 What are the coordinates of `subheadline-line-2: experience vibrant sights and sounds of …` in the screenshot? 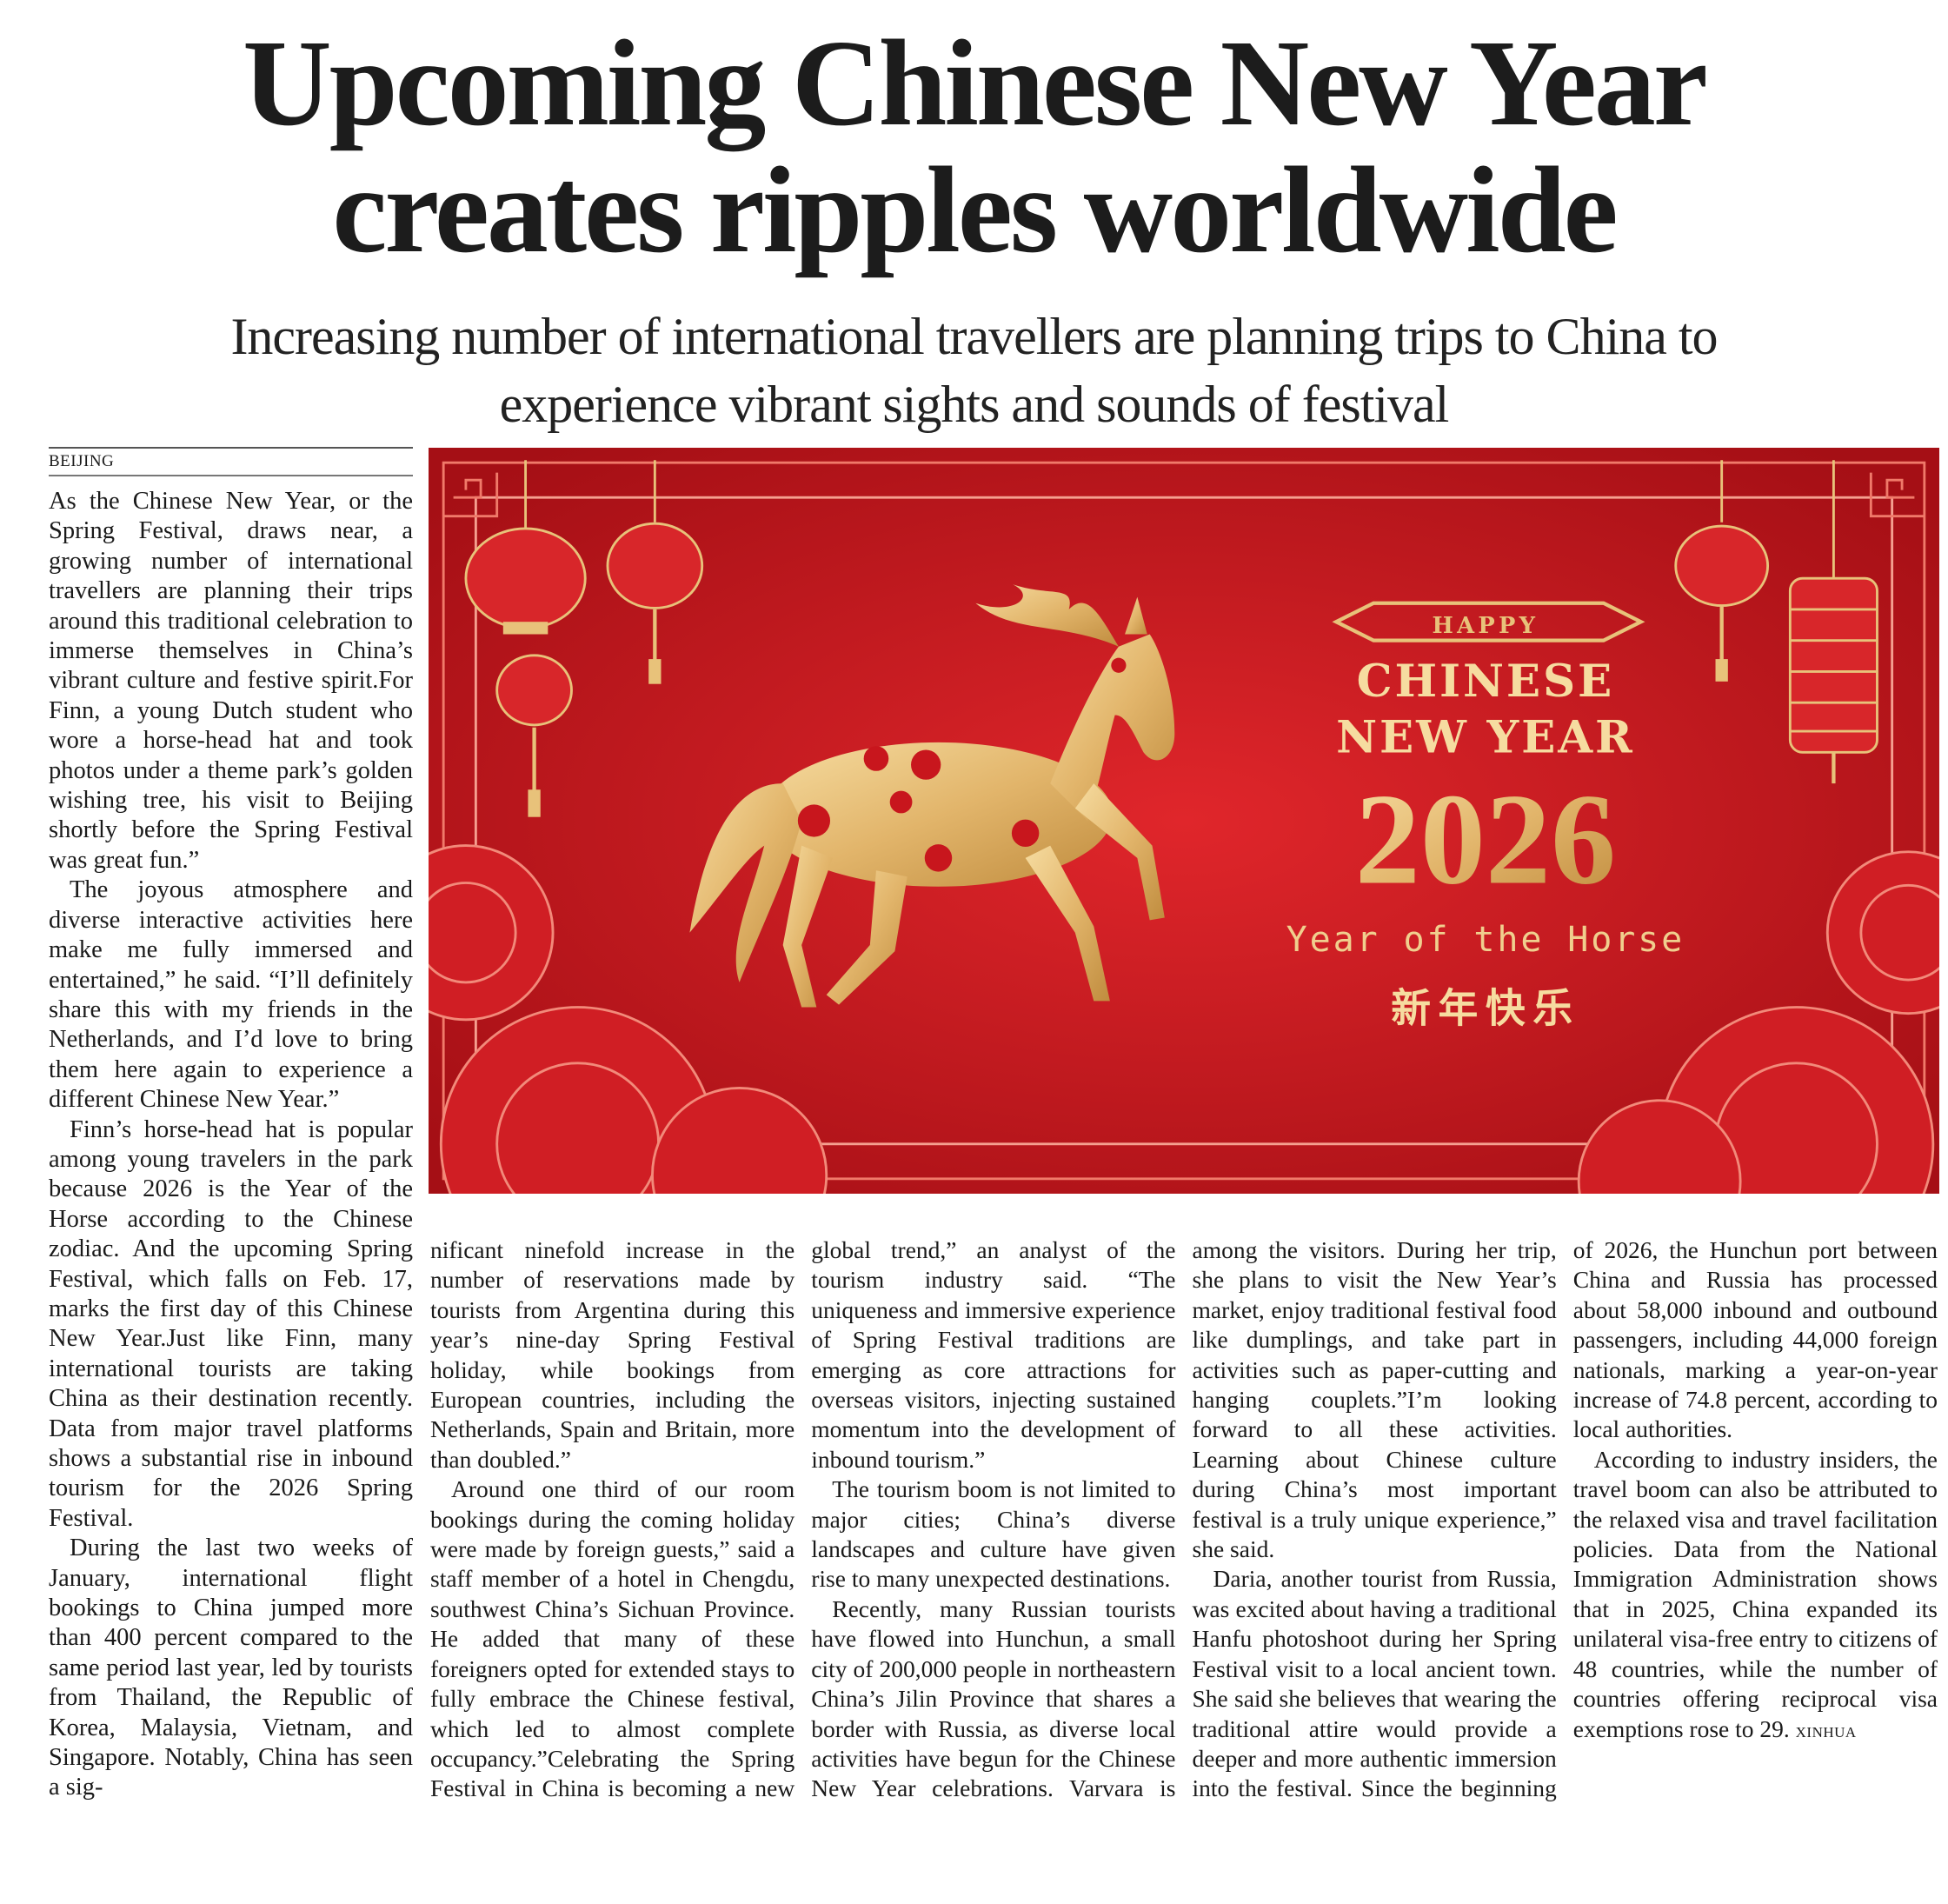 It's located at (974, 404).